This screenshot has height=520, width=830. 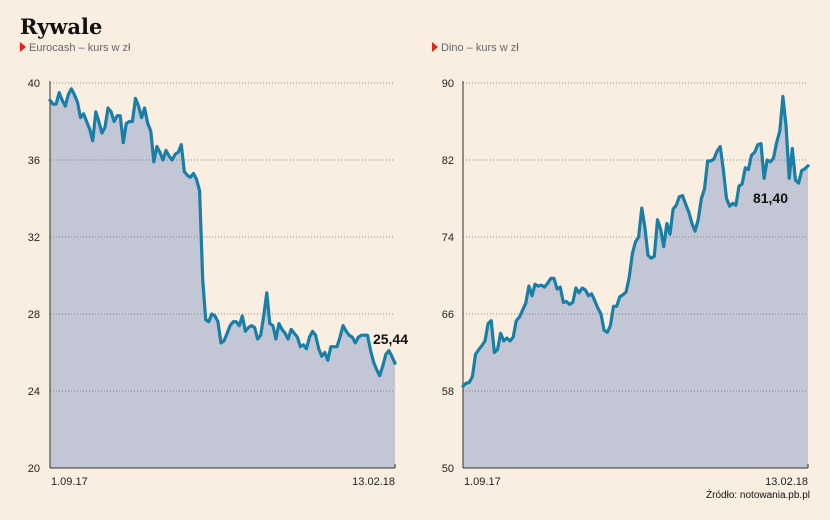 I want to click on chart1-subtitle-text: Eurocash – kurs w zł, so click(x=80, y=48).